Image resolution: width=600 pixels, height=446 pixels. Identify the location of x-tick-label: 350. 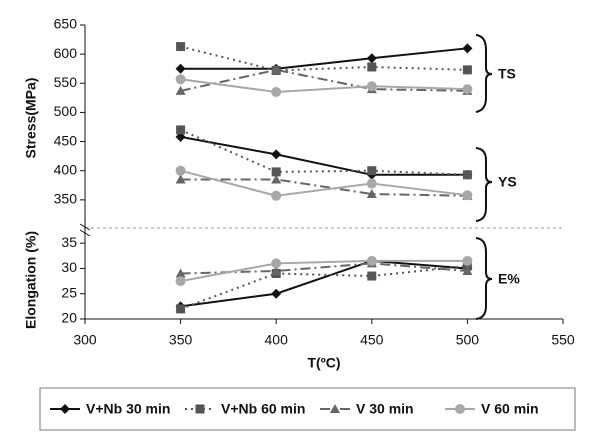
(181, 340).